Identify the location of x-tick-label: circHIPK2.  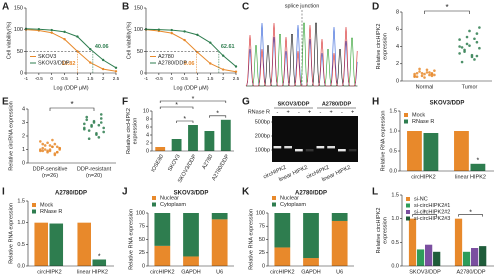
(282, 272).